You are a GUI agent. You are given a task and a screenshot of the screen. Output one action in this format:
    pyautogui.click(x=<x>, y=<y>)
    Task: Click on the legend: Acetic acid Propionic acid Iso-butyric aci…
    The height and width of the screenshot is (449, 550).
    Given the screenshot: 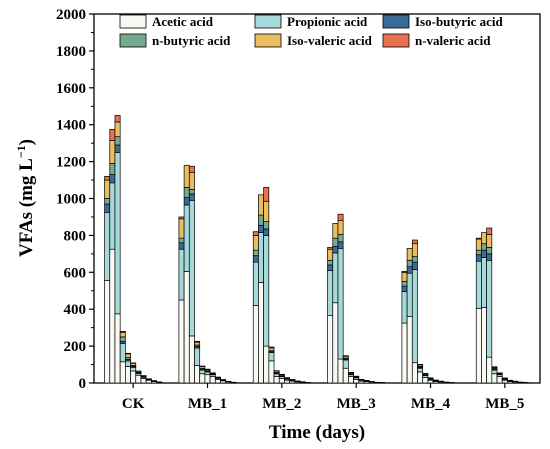 What is the action you would take?
    pyautogui.click(x=311, y=31)
    